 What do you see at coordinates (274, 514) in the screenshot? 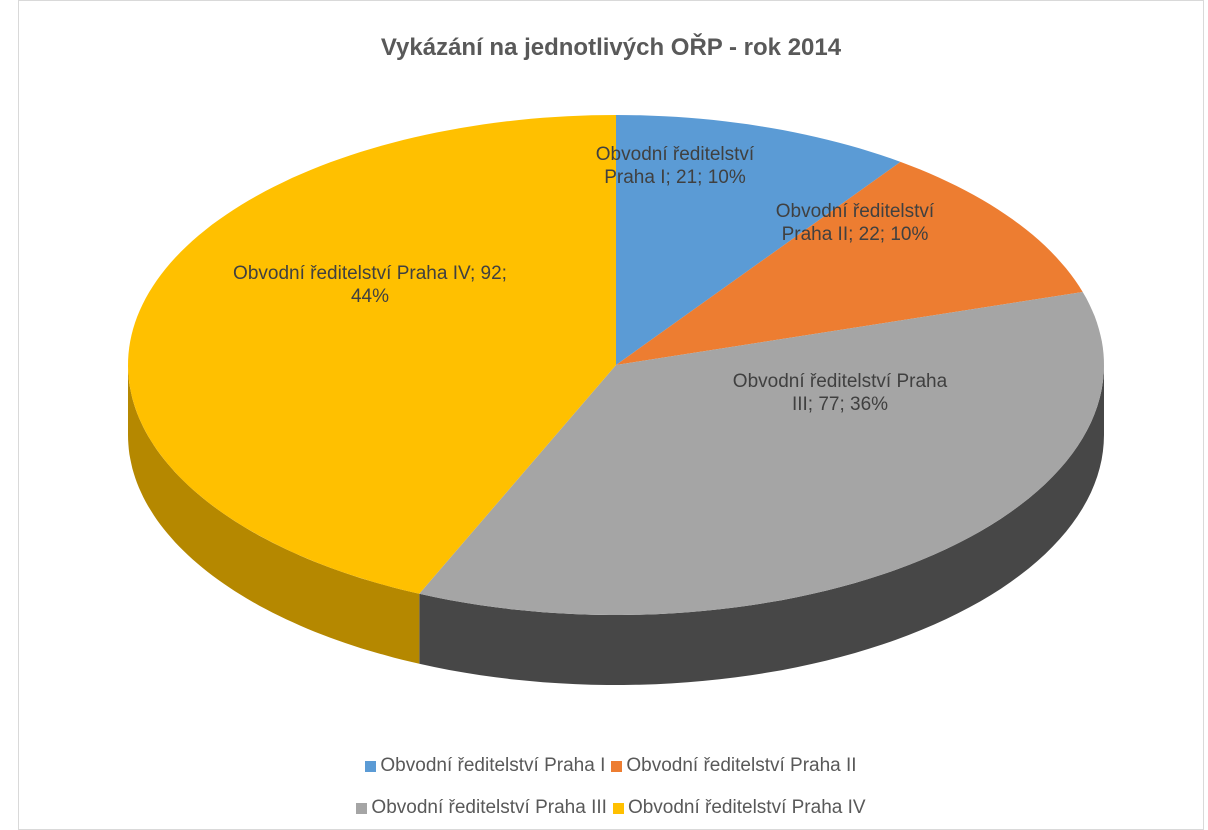
I see `slice-side` at bounding box center [274, 514].